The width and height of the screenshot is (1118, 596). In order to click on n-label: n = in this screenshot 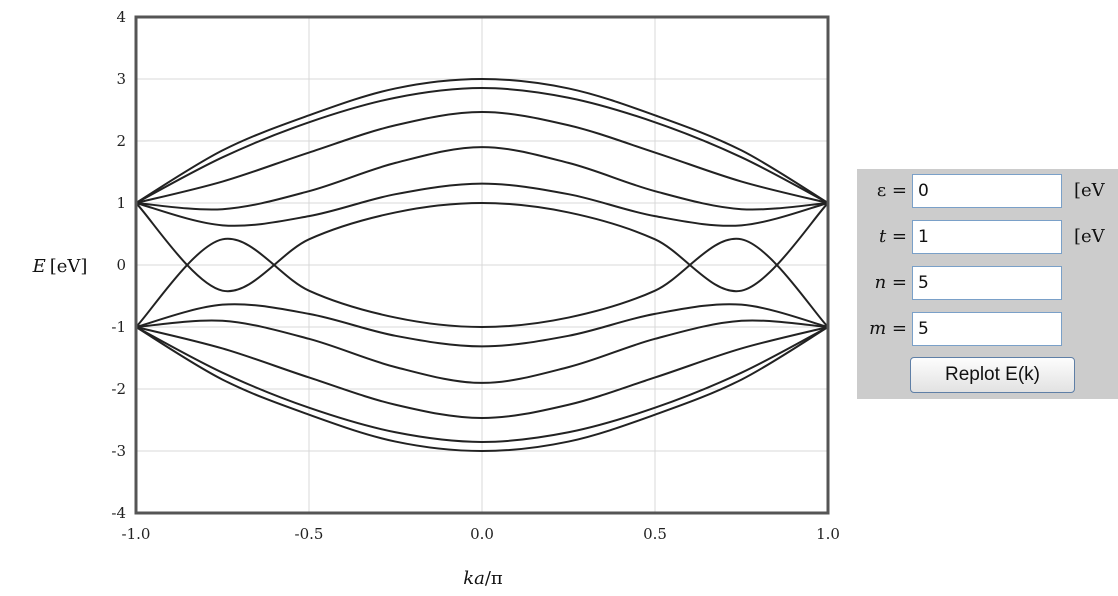, I will do `click(882, 283)`.